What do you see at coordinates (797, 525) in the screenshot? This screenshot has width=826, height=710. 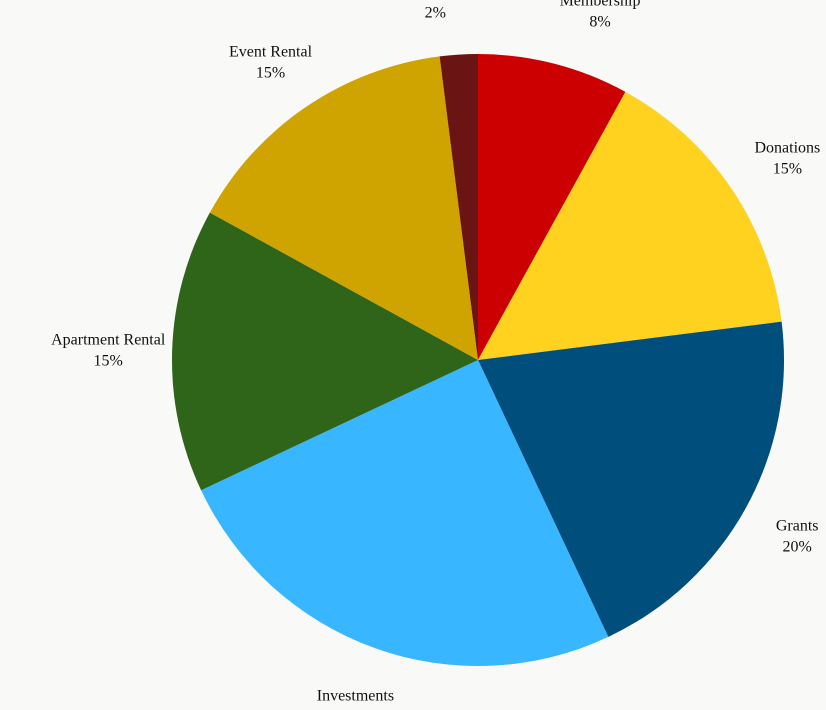 I see `slice-label-grants: Grants` at bounding box center [797, 525].